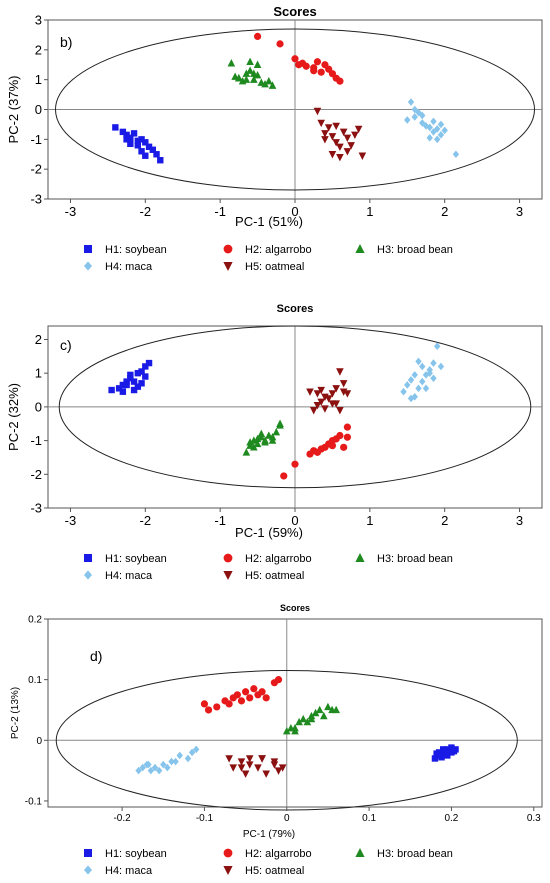 This screenshot has width=550, height=883. What do you see at coordinates (340, 134) in the screenshot?
I see `series-h5` at bounding box center [340, 134].